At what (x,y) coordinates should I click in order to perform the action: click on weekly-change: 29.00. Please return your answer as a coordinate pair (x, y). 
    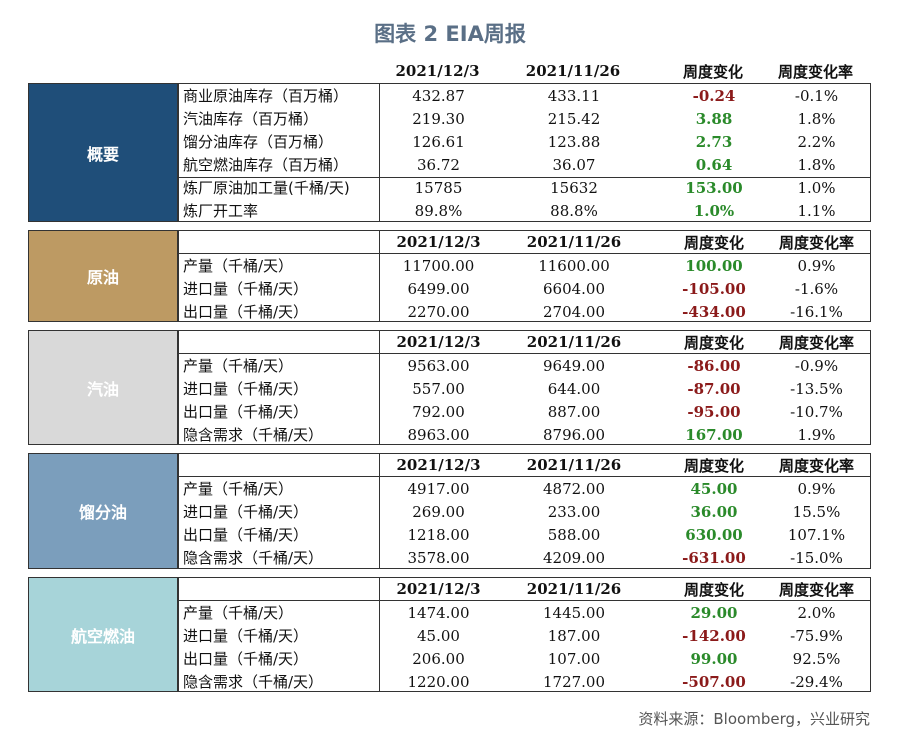
    Looking at the image, I should click on (714, 612).